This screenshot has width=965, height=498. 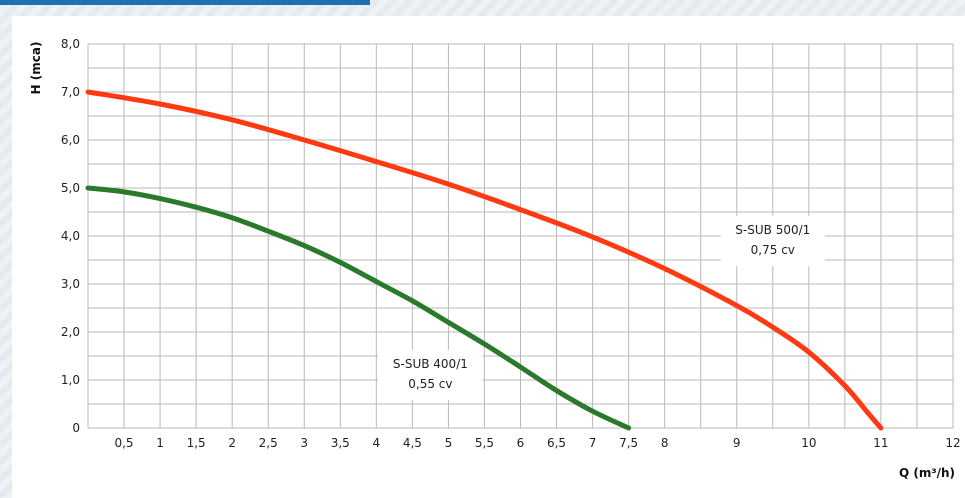 What do you see at coordinates (430, 384) in the screenshot?
I see `series-sublabel-1: 0,55 cv` at bounding box center [430, 384].